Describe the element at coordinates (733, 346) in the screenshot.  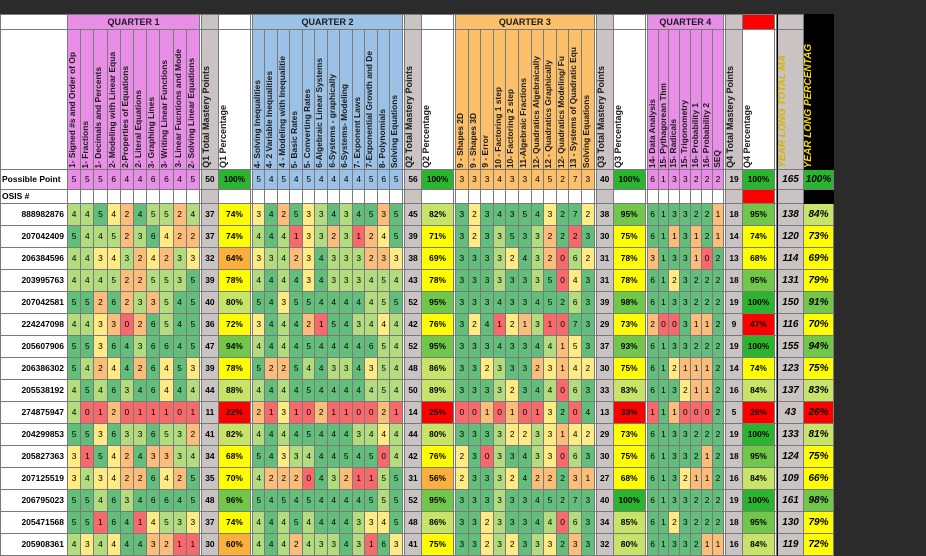
I see `quarter-total: 19` at that location.